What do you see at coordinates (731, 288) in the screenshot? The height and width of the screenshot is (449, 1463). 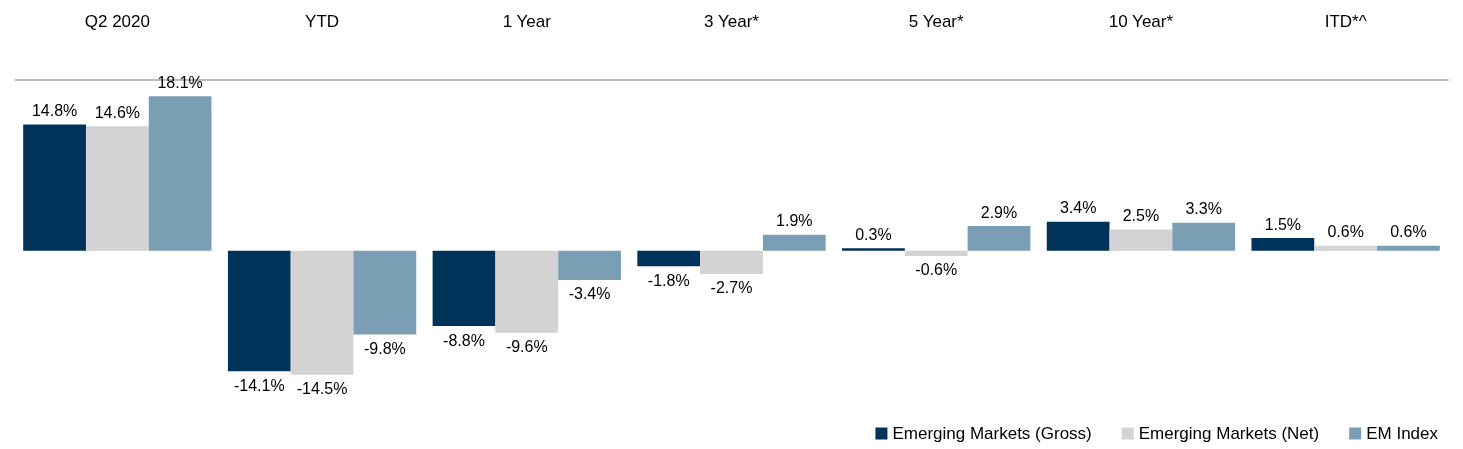 I see `data-label: -2.7%` at bounding box center [731, 288].